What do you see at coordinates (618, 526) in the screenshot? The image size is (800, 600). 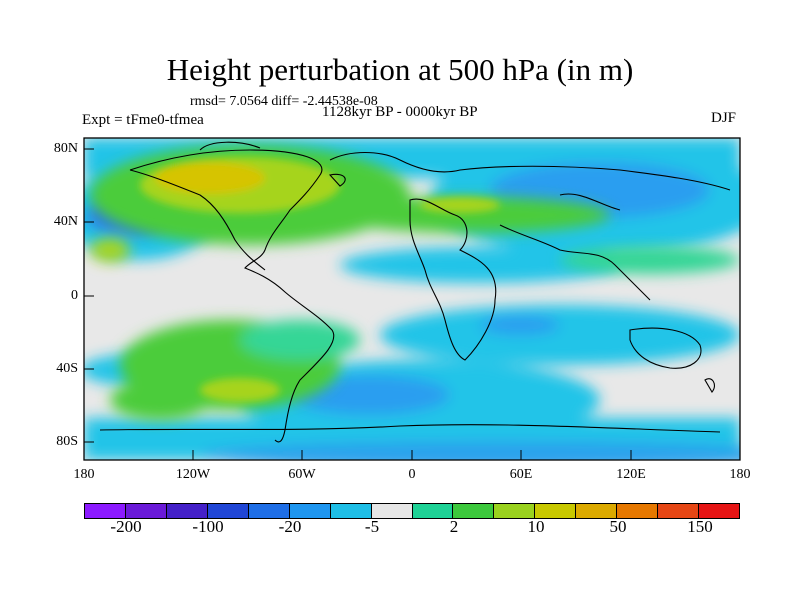 I see `colorbar-label: 50` at bounding box center [618, 526].